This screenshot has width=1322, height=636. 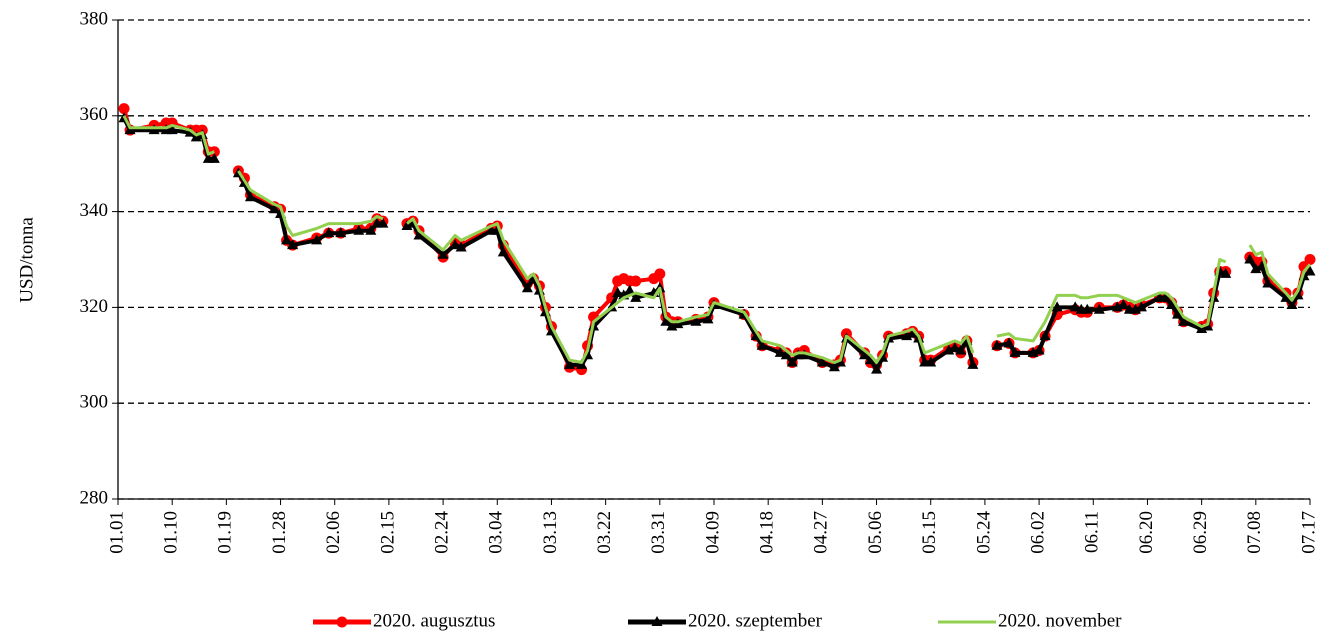 I want to click on x-tick-label: 06.11, so click(x=1092, y=532).